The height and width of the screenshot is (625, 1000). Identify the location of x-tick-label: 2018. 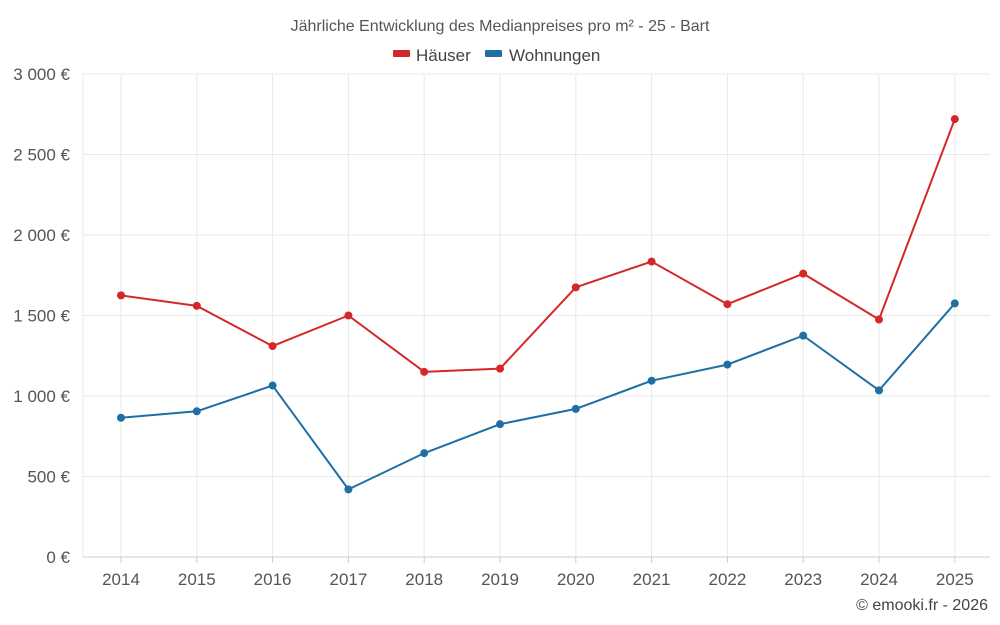
(424, 579).